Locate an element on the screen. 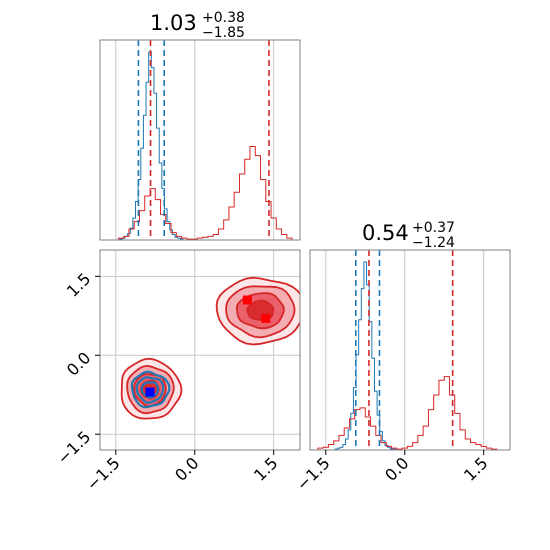 This screenshot has width=550, height=550. marginal-x-histograms is located at coordinates (205, 145).